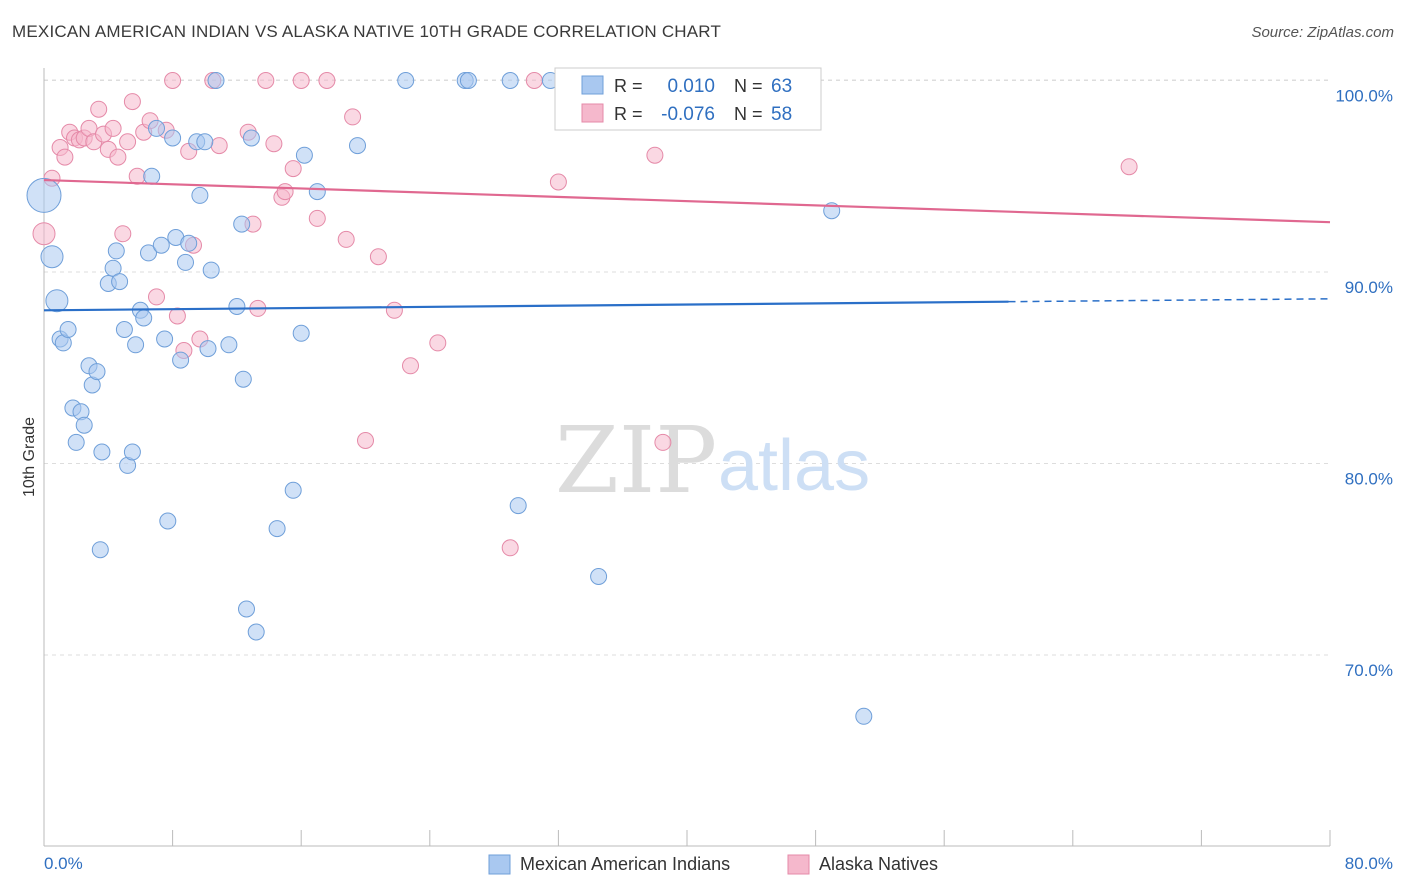 This screenshot has height=892, width=1406. I want to click on legend-swatch-mexican-american-indians, so click(499, 864).